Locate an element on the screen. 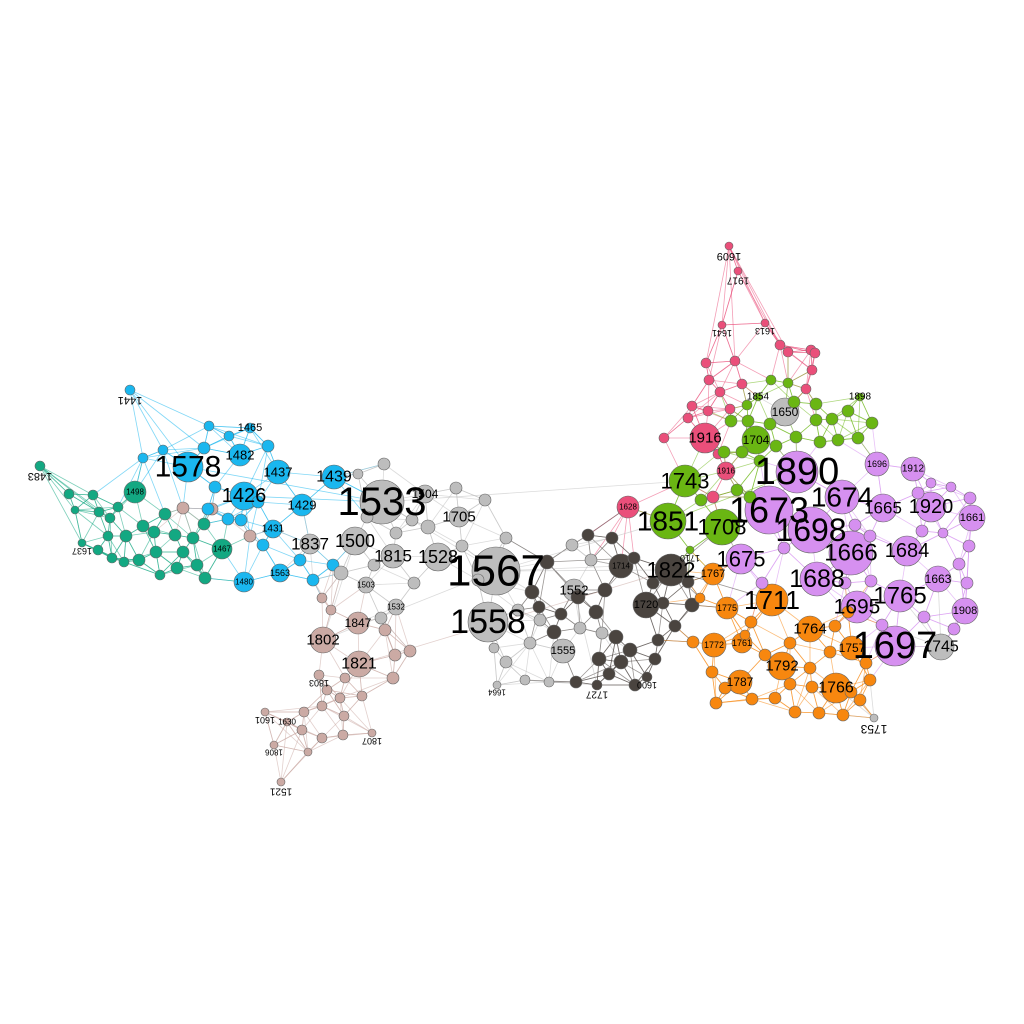 Image resolution: width=1024 pixels, height=1024 pixels. node-label: 1500 is located at coordinates (355, 541).